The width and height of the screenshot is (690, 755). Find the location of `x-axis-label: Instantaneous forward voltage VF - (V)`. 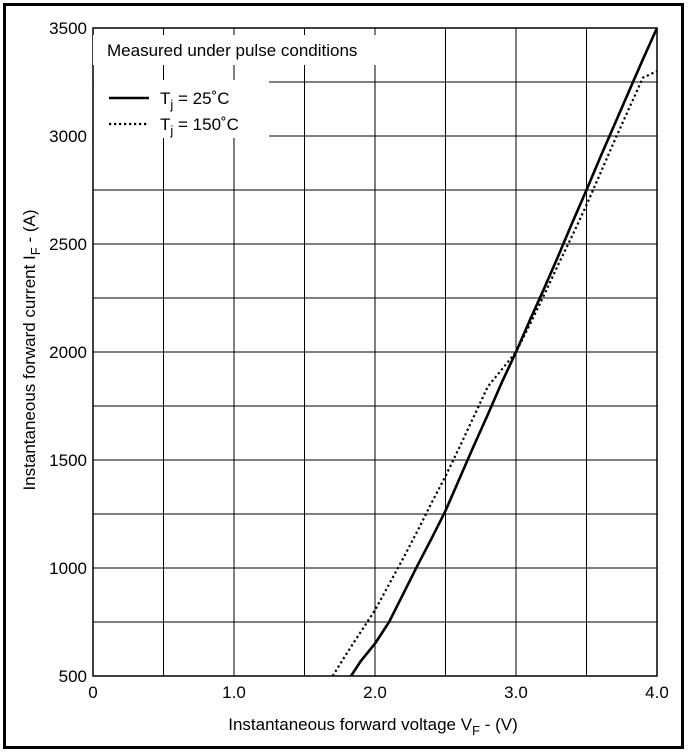

x-axis-label: Instantaneous forward voltage VF - (V) is located at coordinates (373, 726).